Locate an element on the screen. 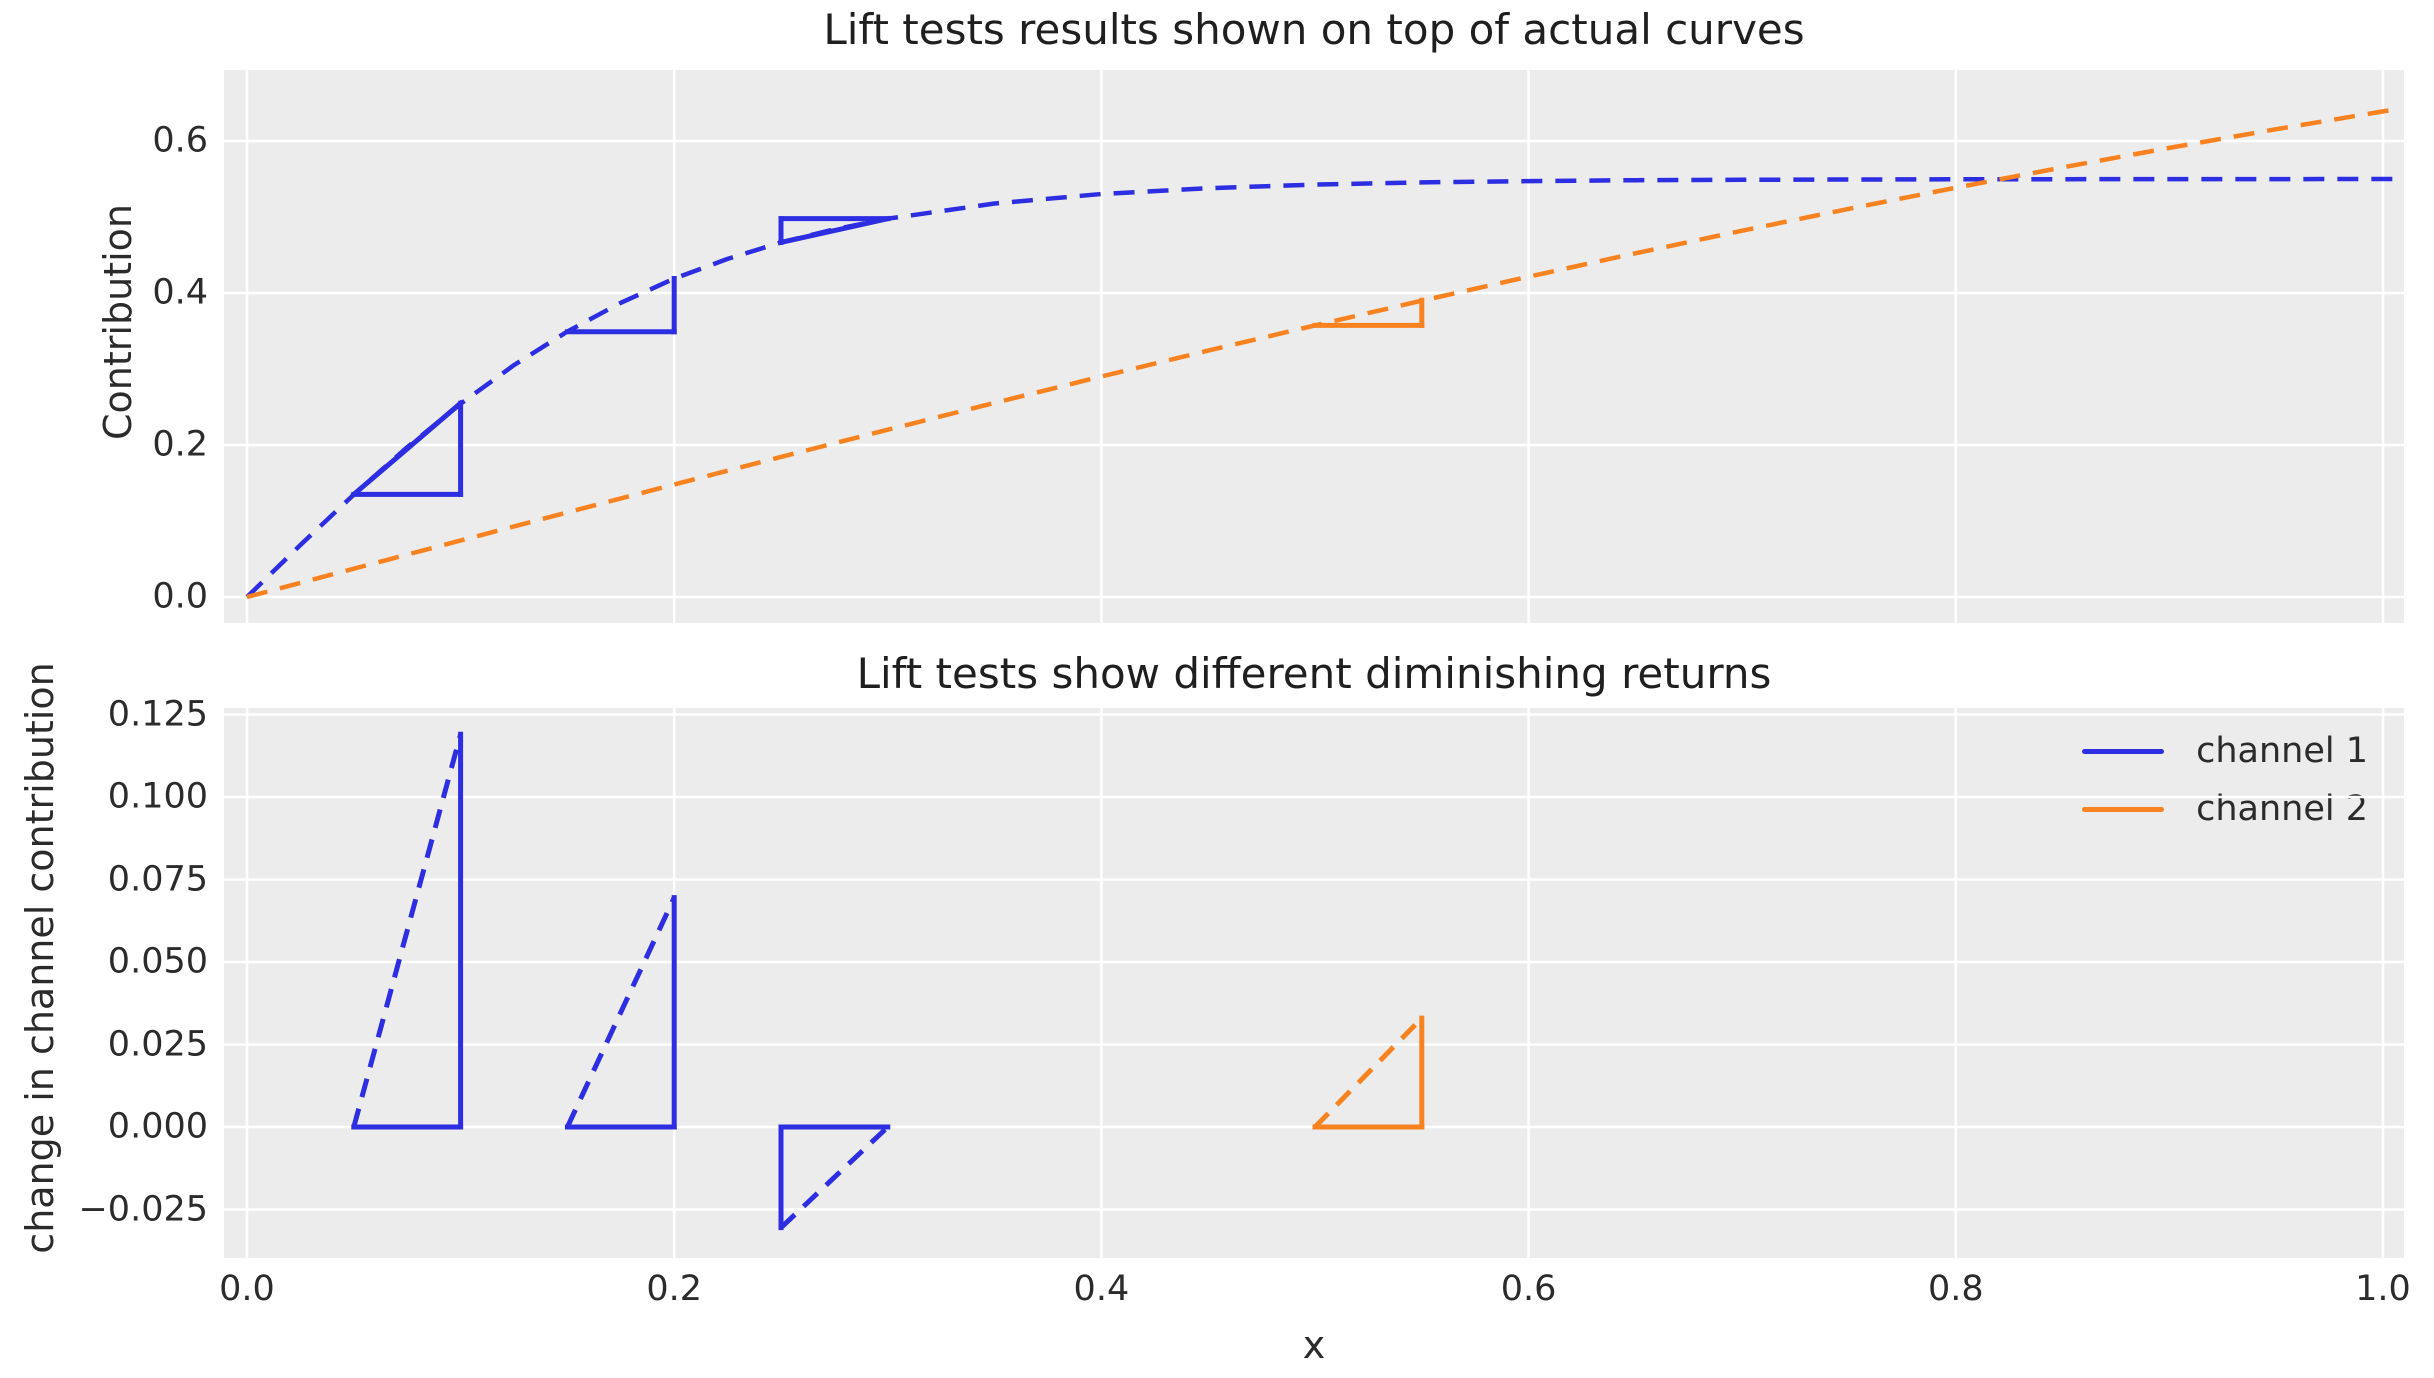 Image resolution: width=2434 pixels, height=1378 pixels. y-tick-label: 0.125 is located at coordinates (157, 714).